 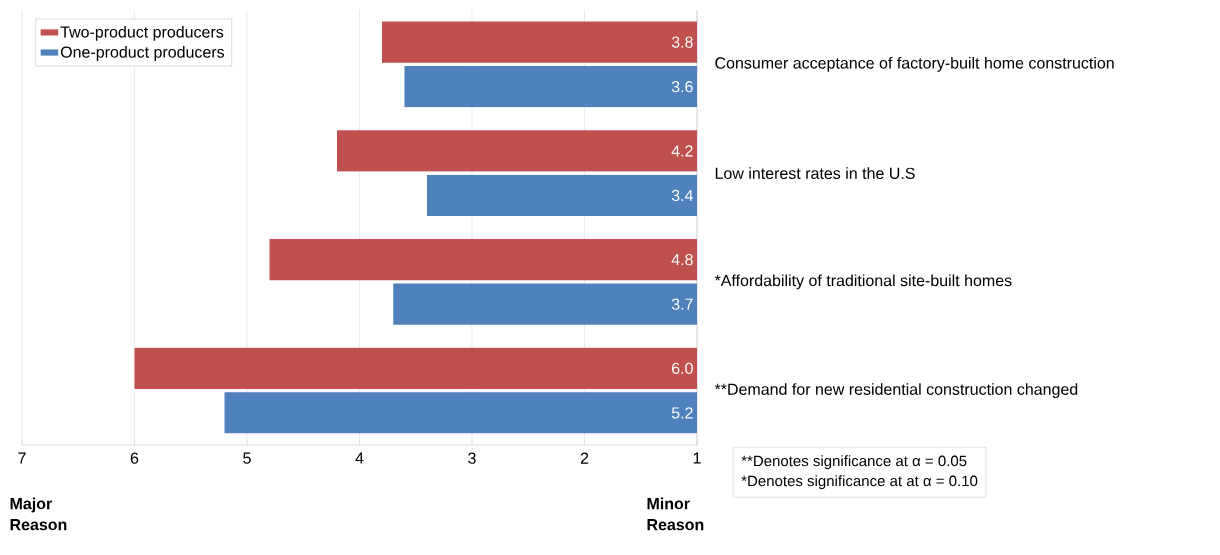 I want to click on data-label: 3.6, so click(x=682, y=87).